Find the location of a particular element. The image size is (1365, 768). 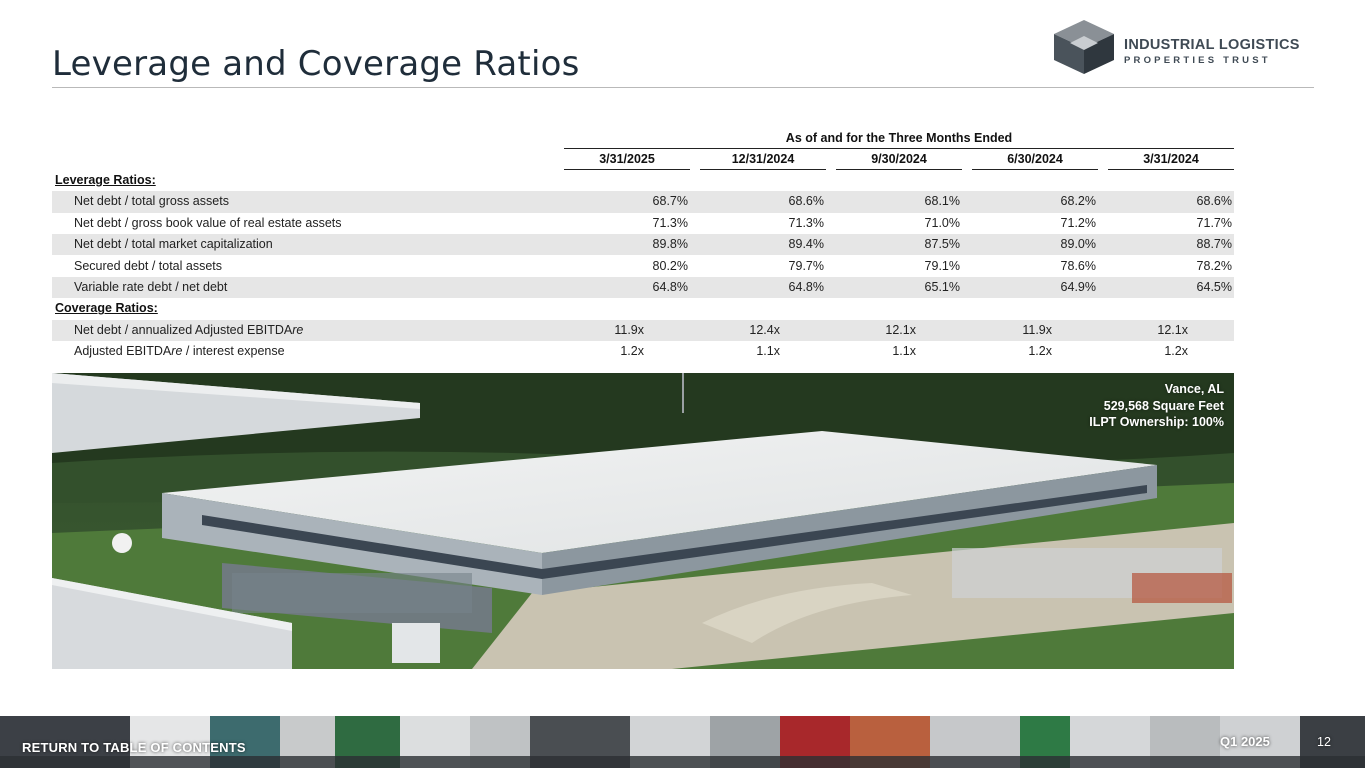

table-cell: 71.7% is located at coordinates (1214, 222).